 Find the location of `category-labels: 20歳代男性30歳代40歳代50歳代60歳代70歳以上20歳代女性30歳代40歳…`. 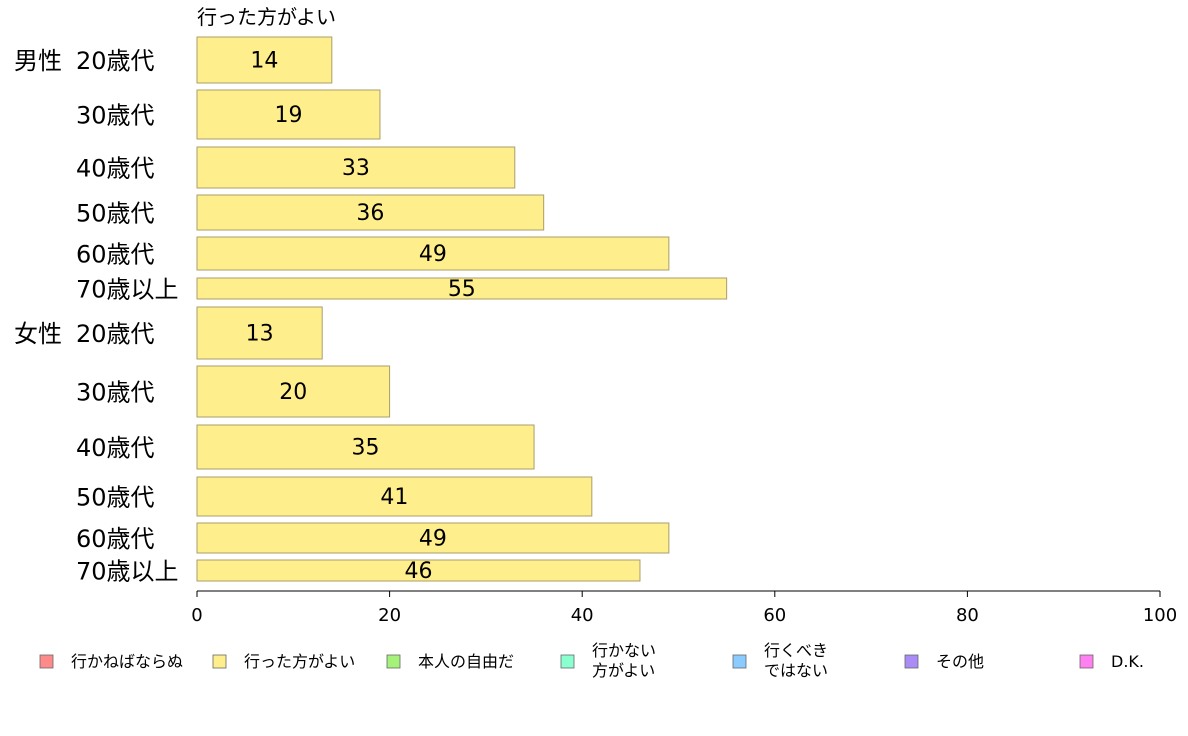

category-labels: 20歳代男性30歳代40歳代50歳代60歳代70歳以上20歳代女性30歳代40歳… is located at coordinates (96, 316).